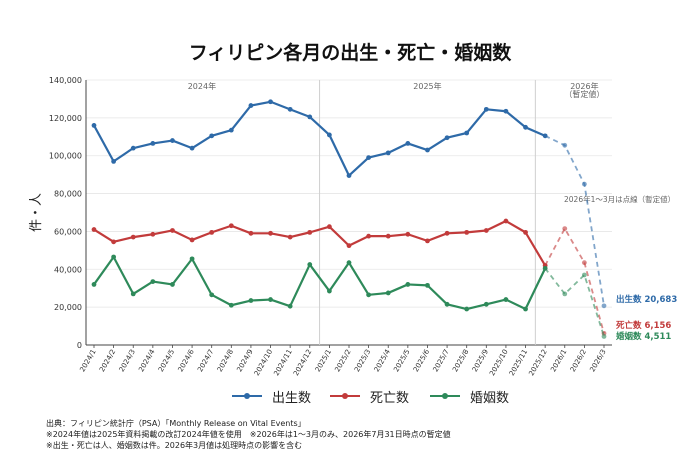 Image resolution: width=700 pixels, height=466 pixels. What do you see at coordinates (597, 360) in the screenshot?
I see `x-tick-label: 2026/3` at bounding box center [597, 360].